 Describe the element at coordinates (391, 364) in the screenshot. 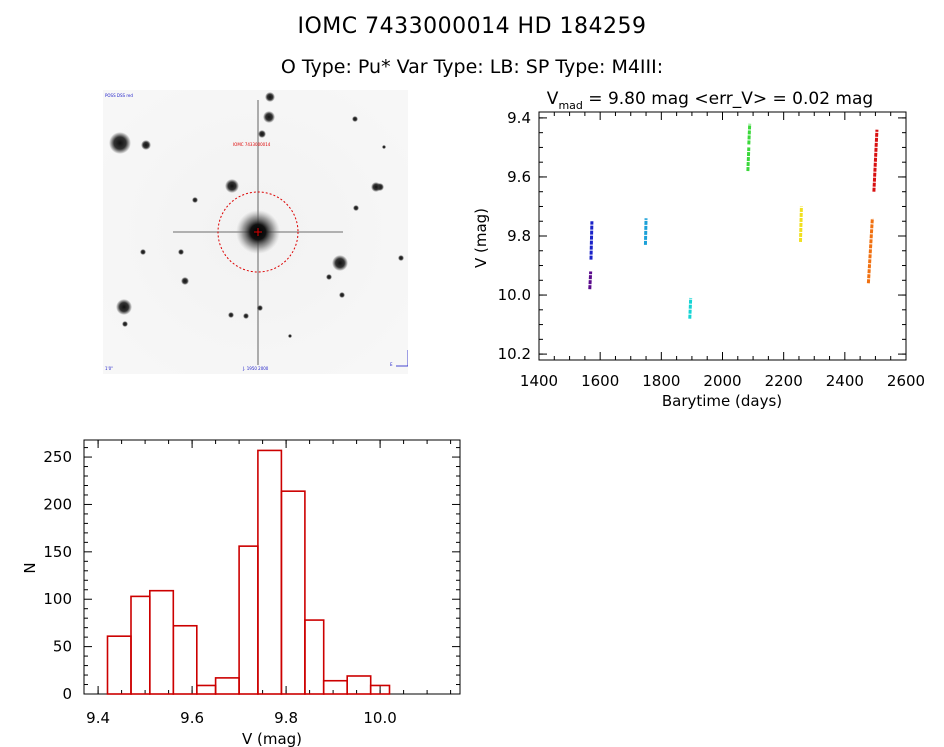

I see `finder-corner-br: E` at that location.